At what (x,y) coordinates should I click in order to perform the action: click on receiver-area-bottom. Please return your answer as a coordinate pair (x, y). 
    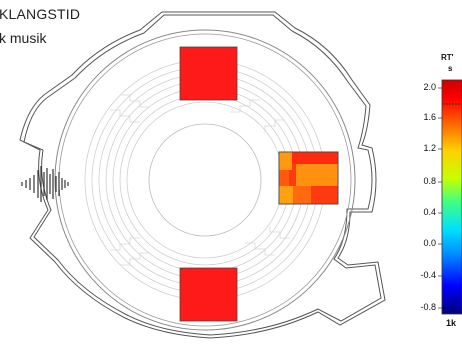
    Looking at the image, I should click on (208, 294).